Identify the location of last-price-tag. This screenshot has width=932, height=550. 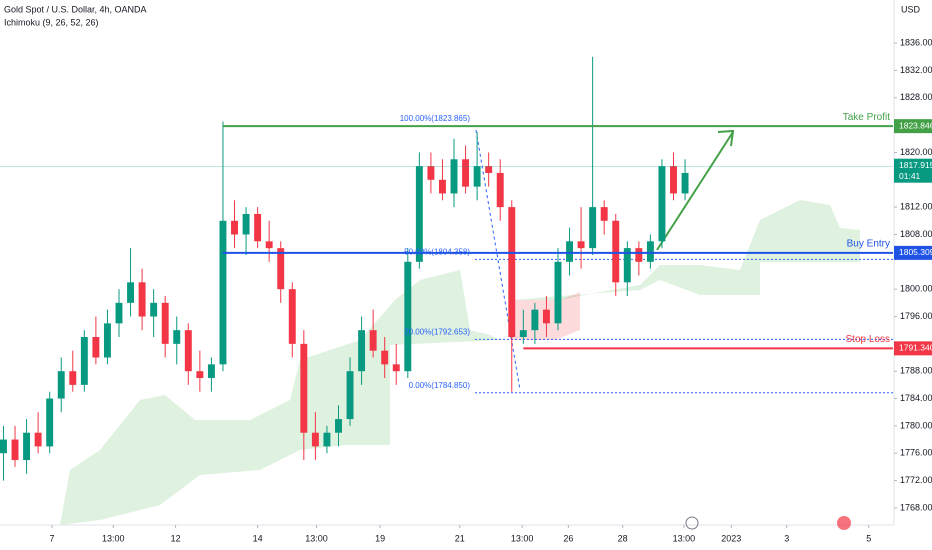
(913, 170).